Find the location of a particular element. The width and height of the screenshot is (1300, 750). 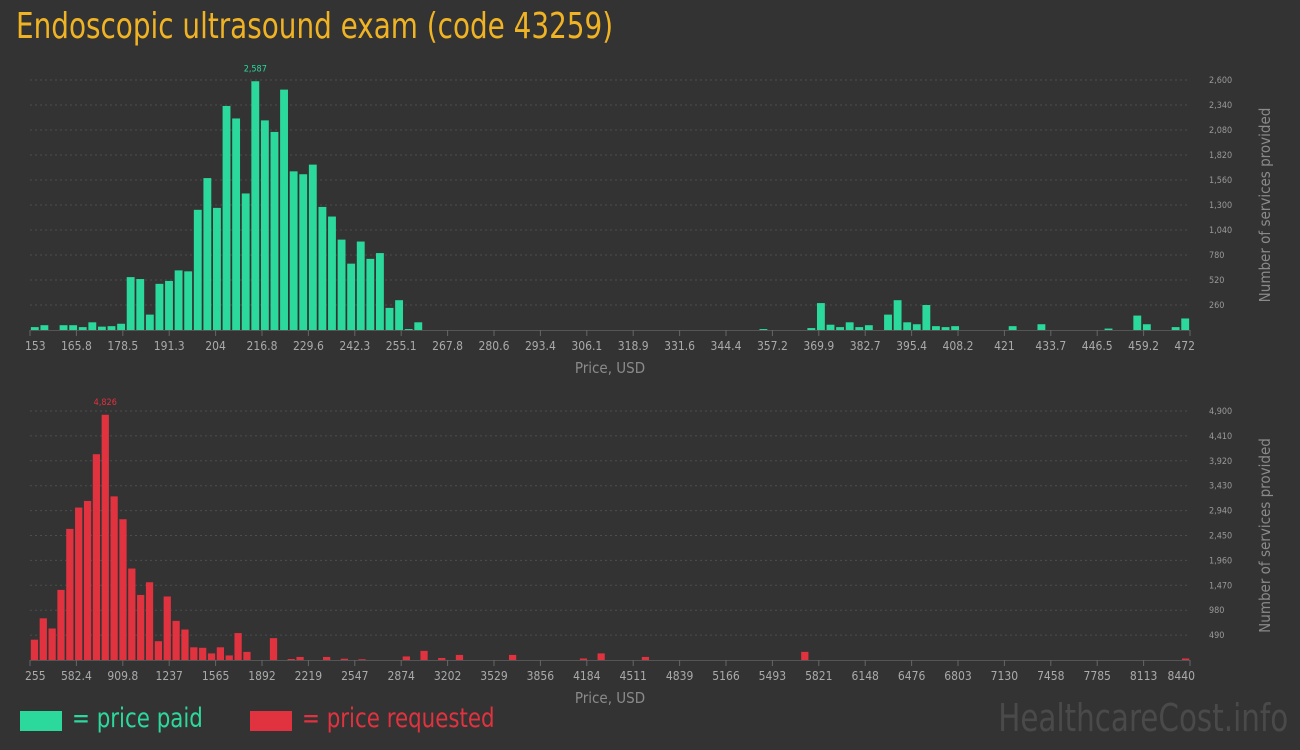

paid-y-axis-title: Number of services provided is located at coordinates (1265, 205).